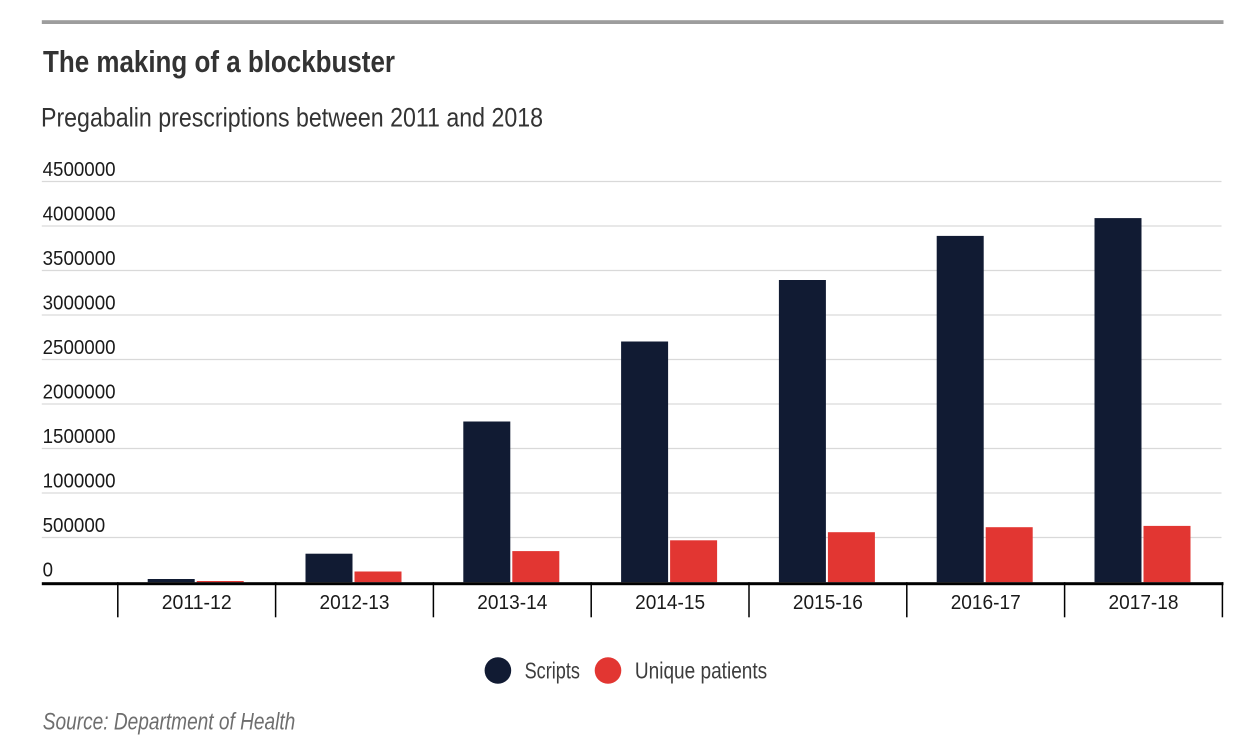  What do you see at coordinates (79, 213) in the screenshot?
I see `svg-text: 4000000` at bounding box center [79, 213].